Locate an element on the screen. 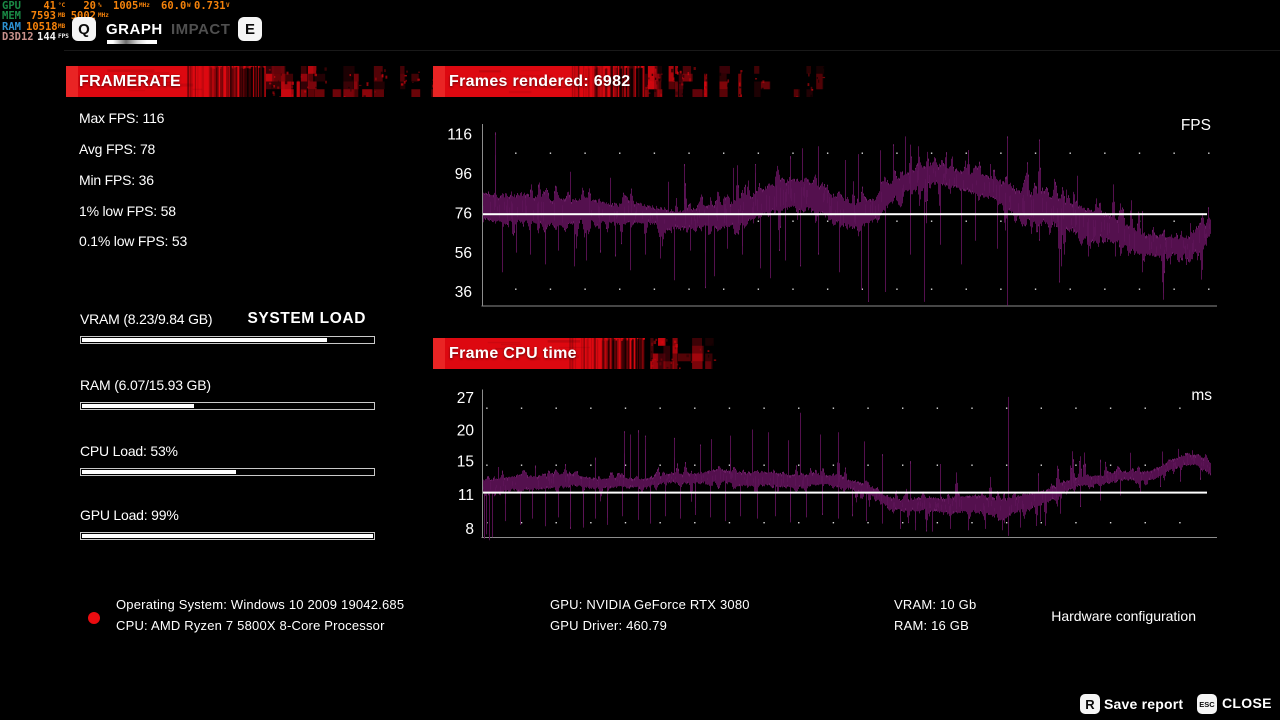  tab-graph: GRAPH is located at coordinates (134, 29).